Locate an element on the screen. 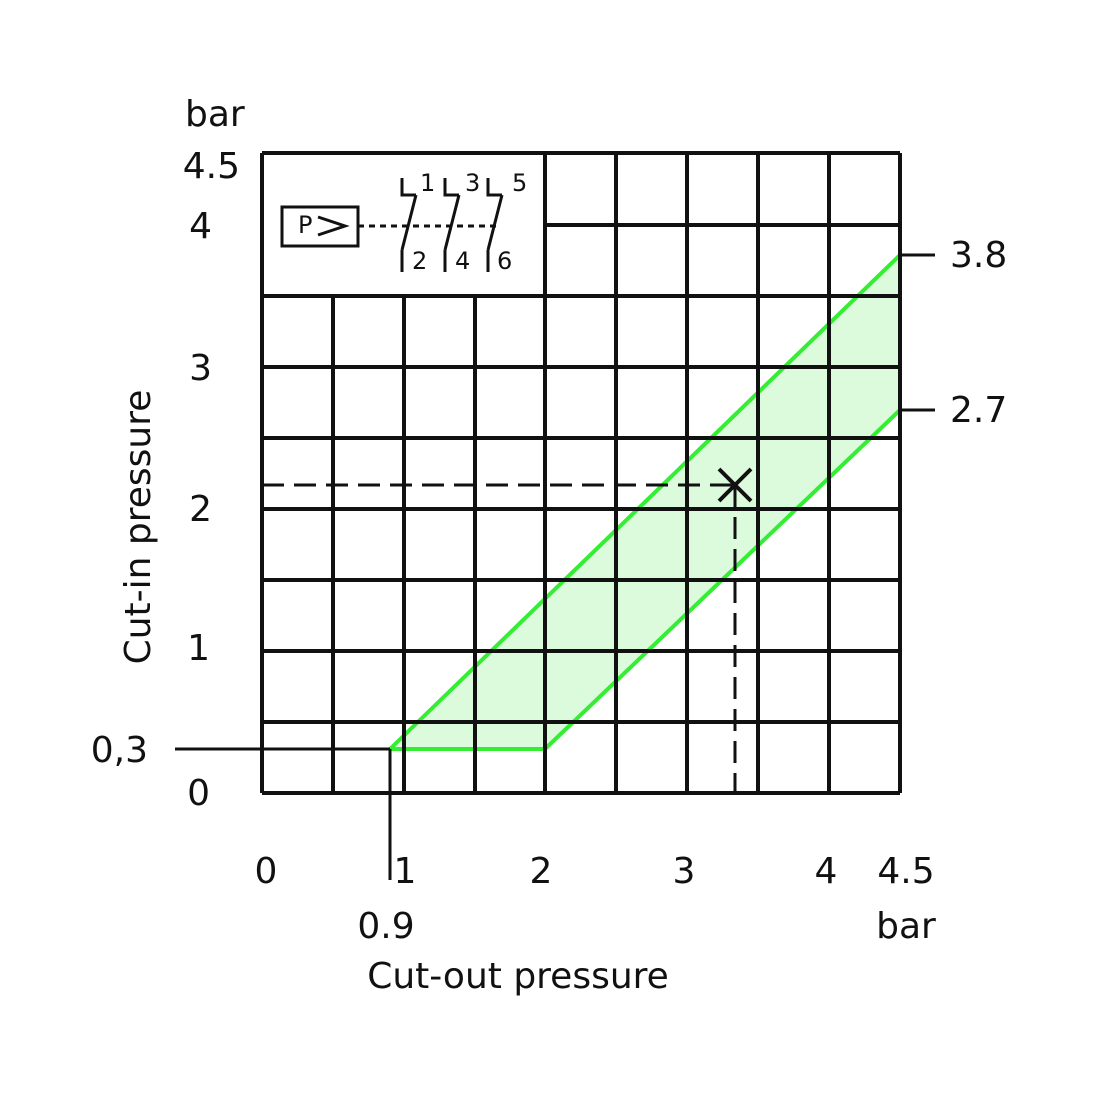 This screenshot has height=1100, width=1100. x-tick-label: 2 is located at coordinates (541, 871).